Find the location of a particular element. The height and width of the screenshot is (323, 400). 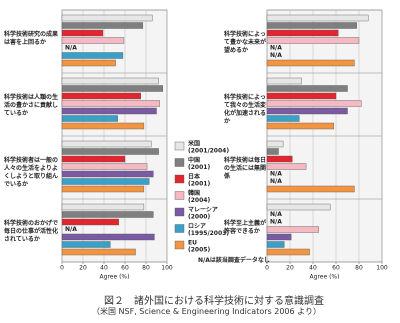

x-tick-label: 20 is located at coordinates (290, 268).